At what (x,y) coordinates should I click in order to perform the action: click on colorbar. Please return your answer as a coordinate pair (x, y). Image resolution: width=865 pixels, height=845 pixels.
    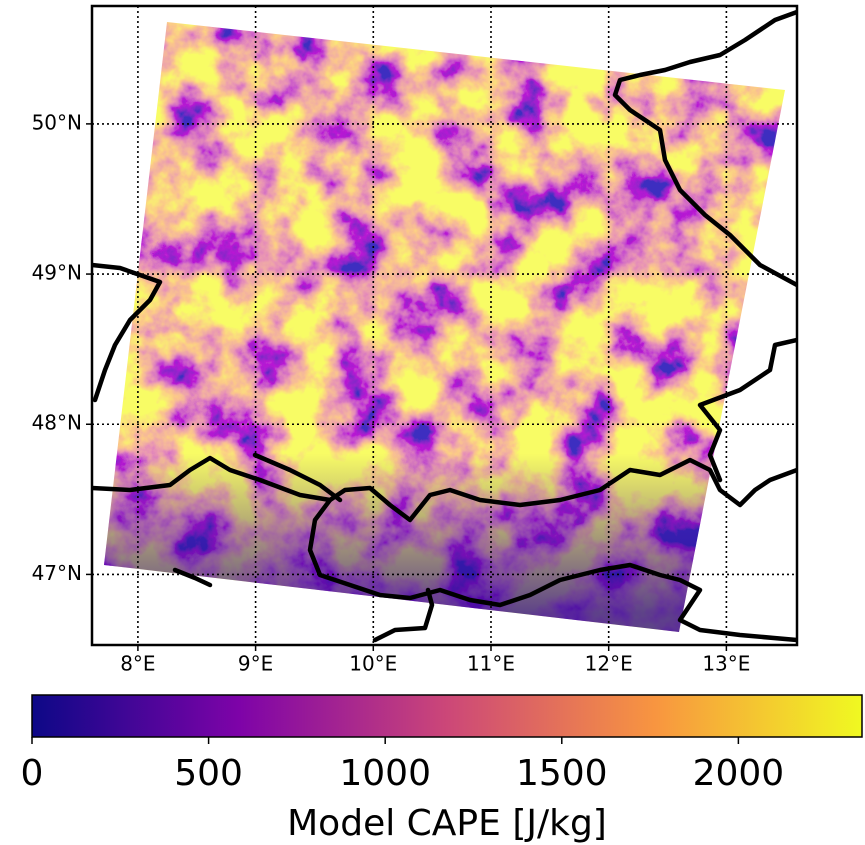
    Looking at the image, I should click on (447, 716).